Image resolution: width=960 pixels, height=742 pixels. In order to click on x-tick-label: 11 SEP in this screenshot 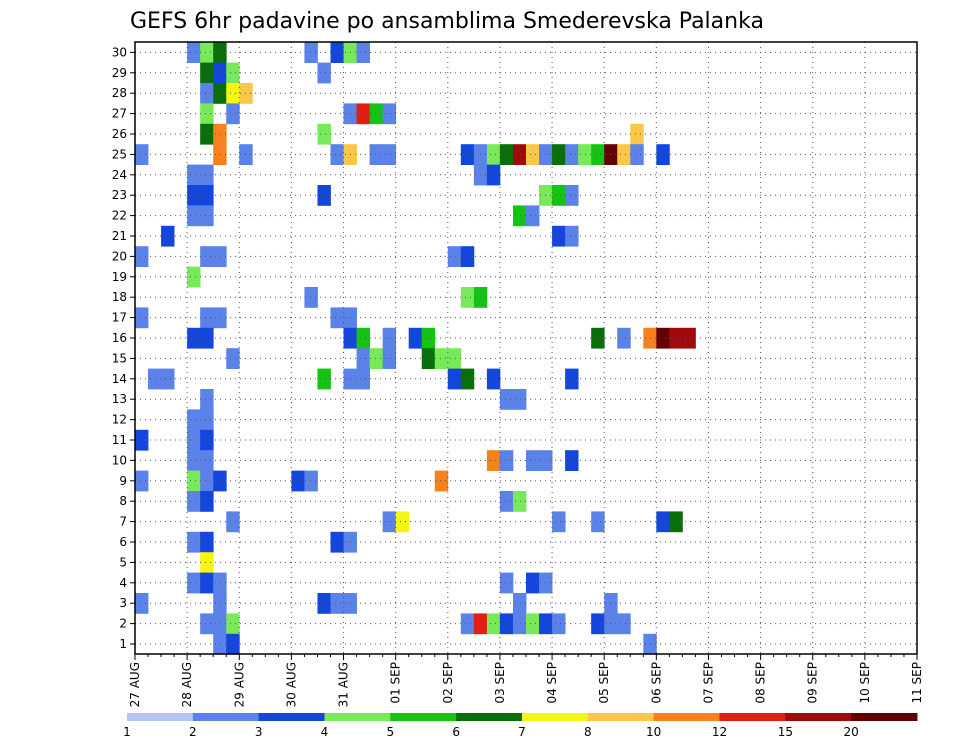, I will do `click(917, 683)`.